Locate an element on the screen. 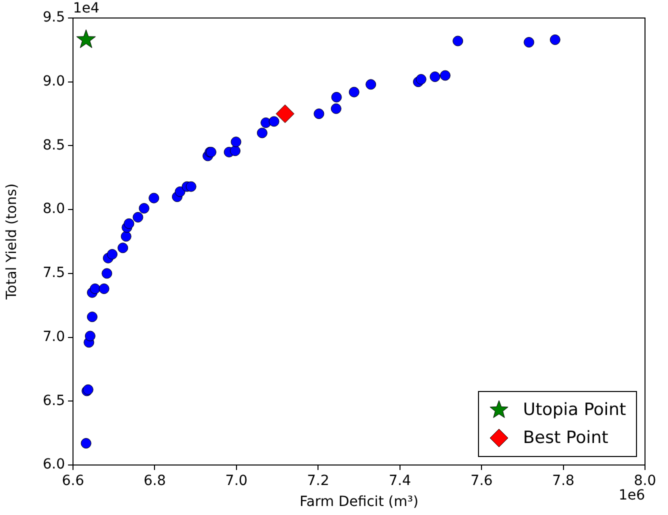 The image size is (668, 515). x-tick-label: 6.8 is located at coordinates (155, 481).